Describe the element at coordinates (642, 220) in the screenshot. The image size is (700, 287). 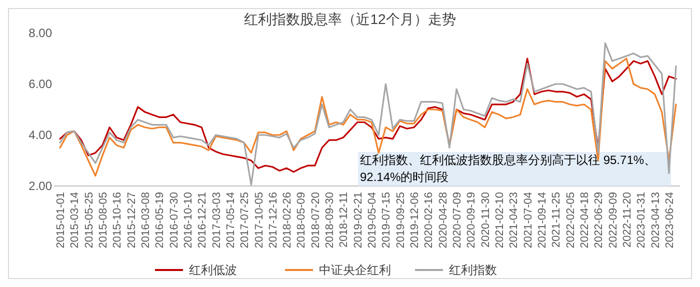
I see `x-tick-label: 2023-01-31` at that location.